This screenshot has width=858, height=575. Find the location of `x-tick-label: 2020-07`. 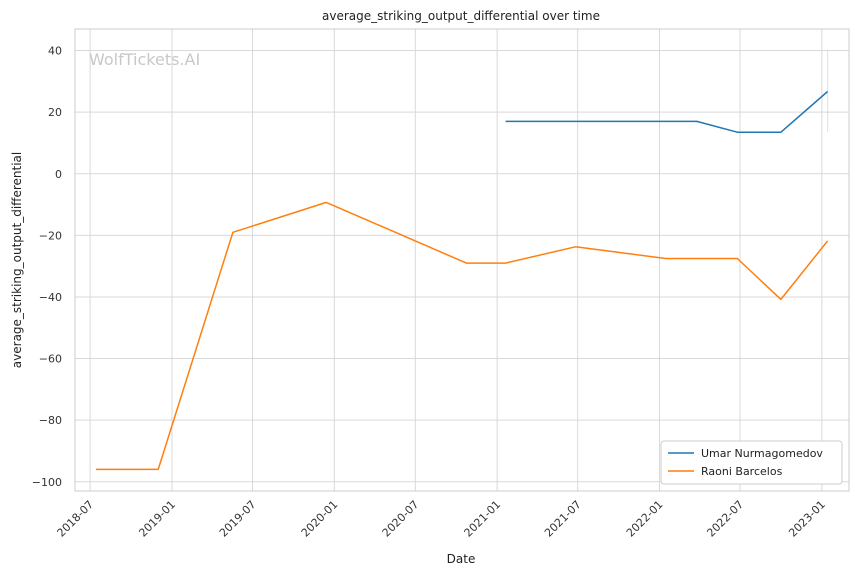

x-tick-label: 2020-07 is located at coordinates (401, 519).